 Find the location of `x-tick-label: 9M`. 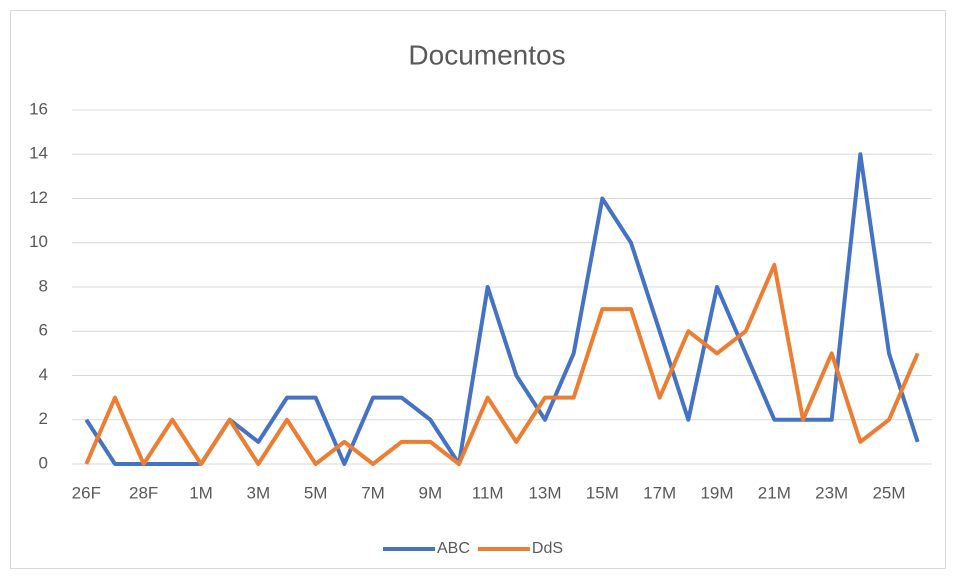

x-tick-label: 9M is located at coordinates (431, 492).